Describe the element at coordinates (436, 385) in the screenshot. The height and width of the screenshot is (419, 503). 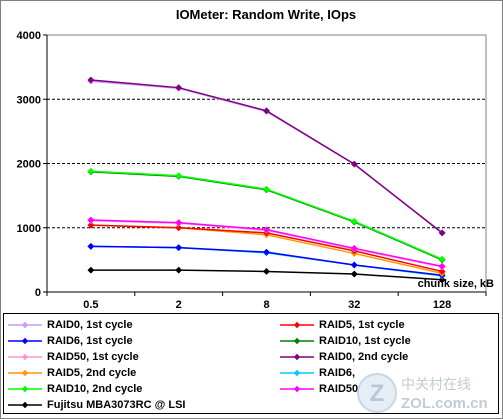
I see `watermark-brand-cn: 中关村在线` at that location.